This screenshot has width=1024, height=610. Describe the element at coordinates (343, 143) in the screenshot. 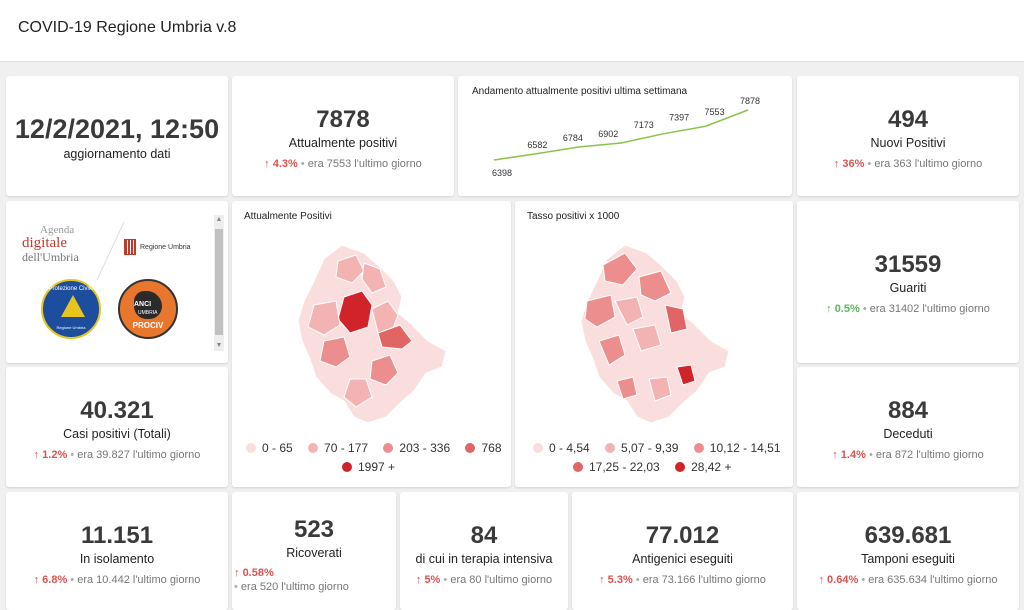

I see `kpi-label: Attualmente positivi` at that location.